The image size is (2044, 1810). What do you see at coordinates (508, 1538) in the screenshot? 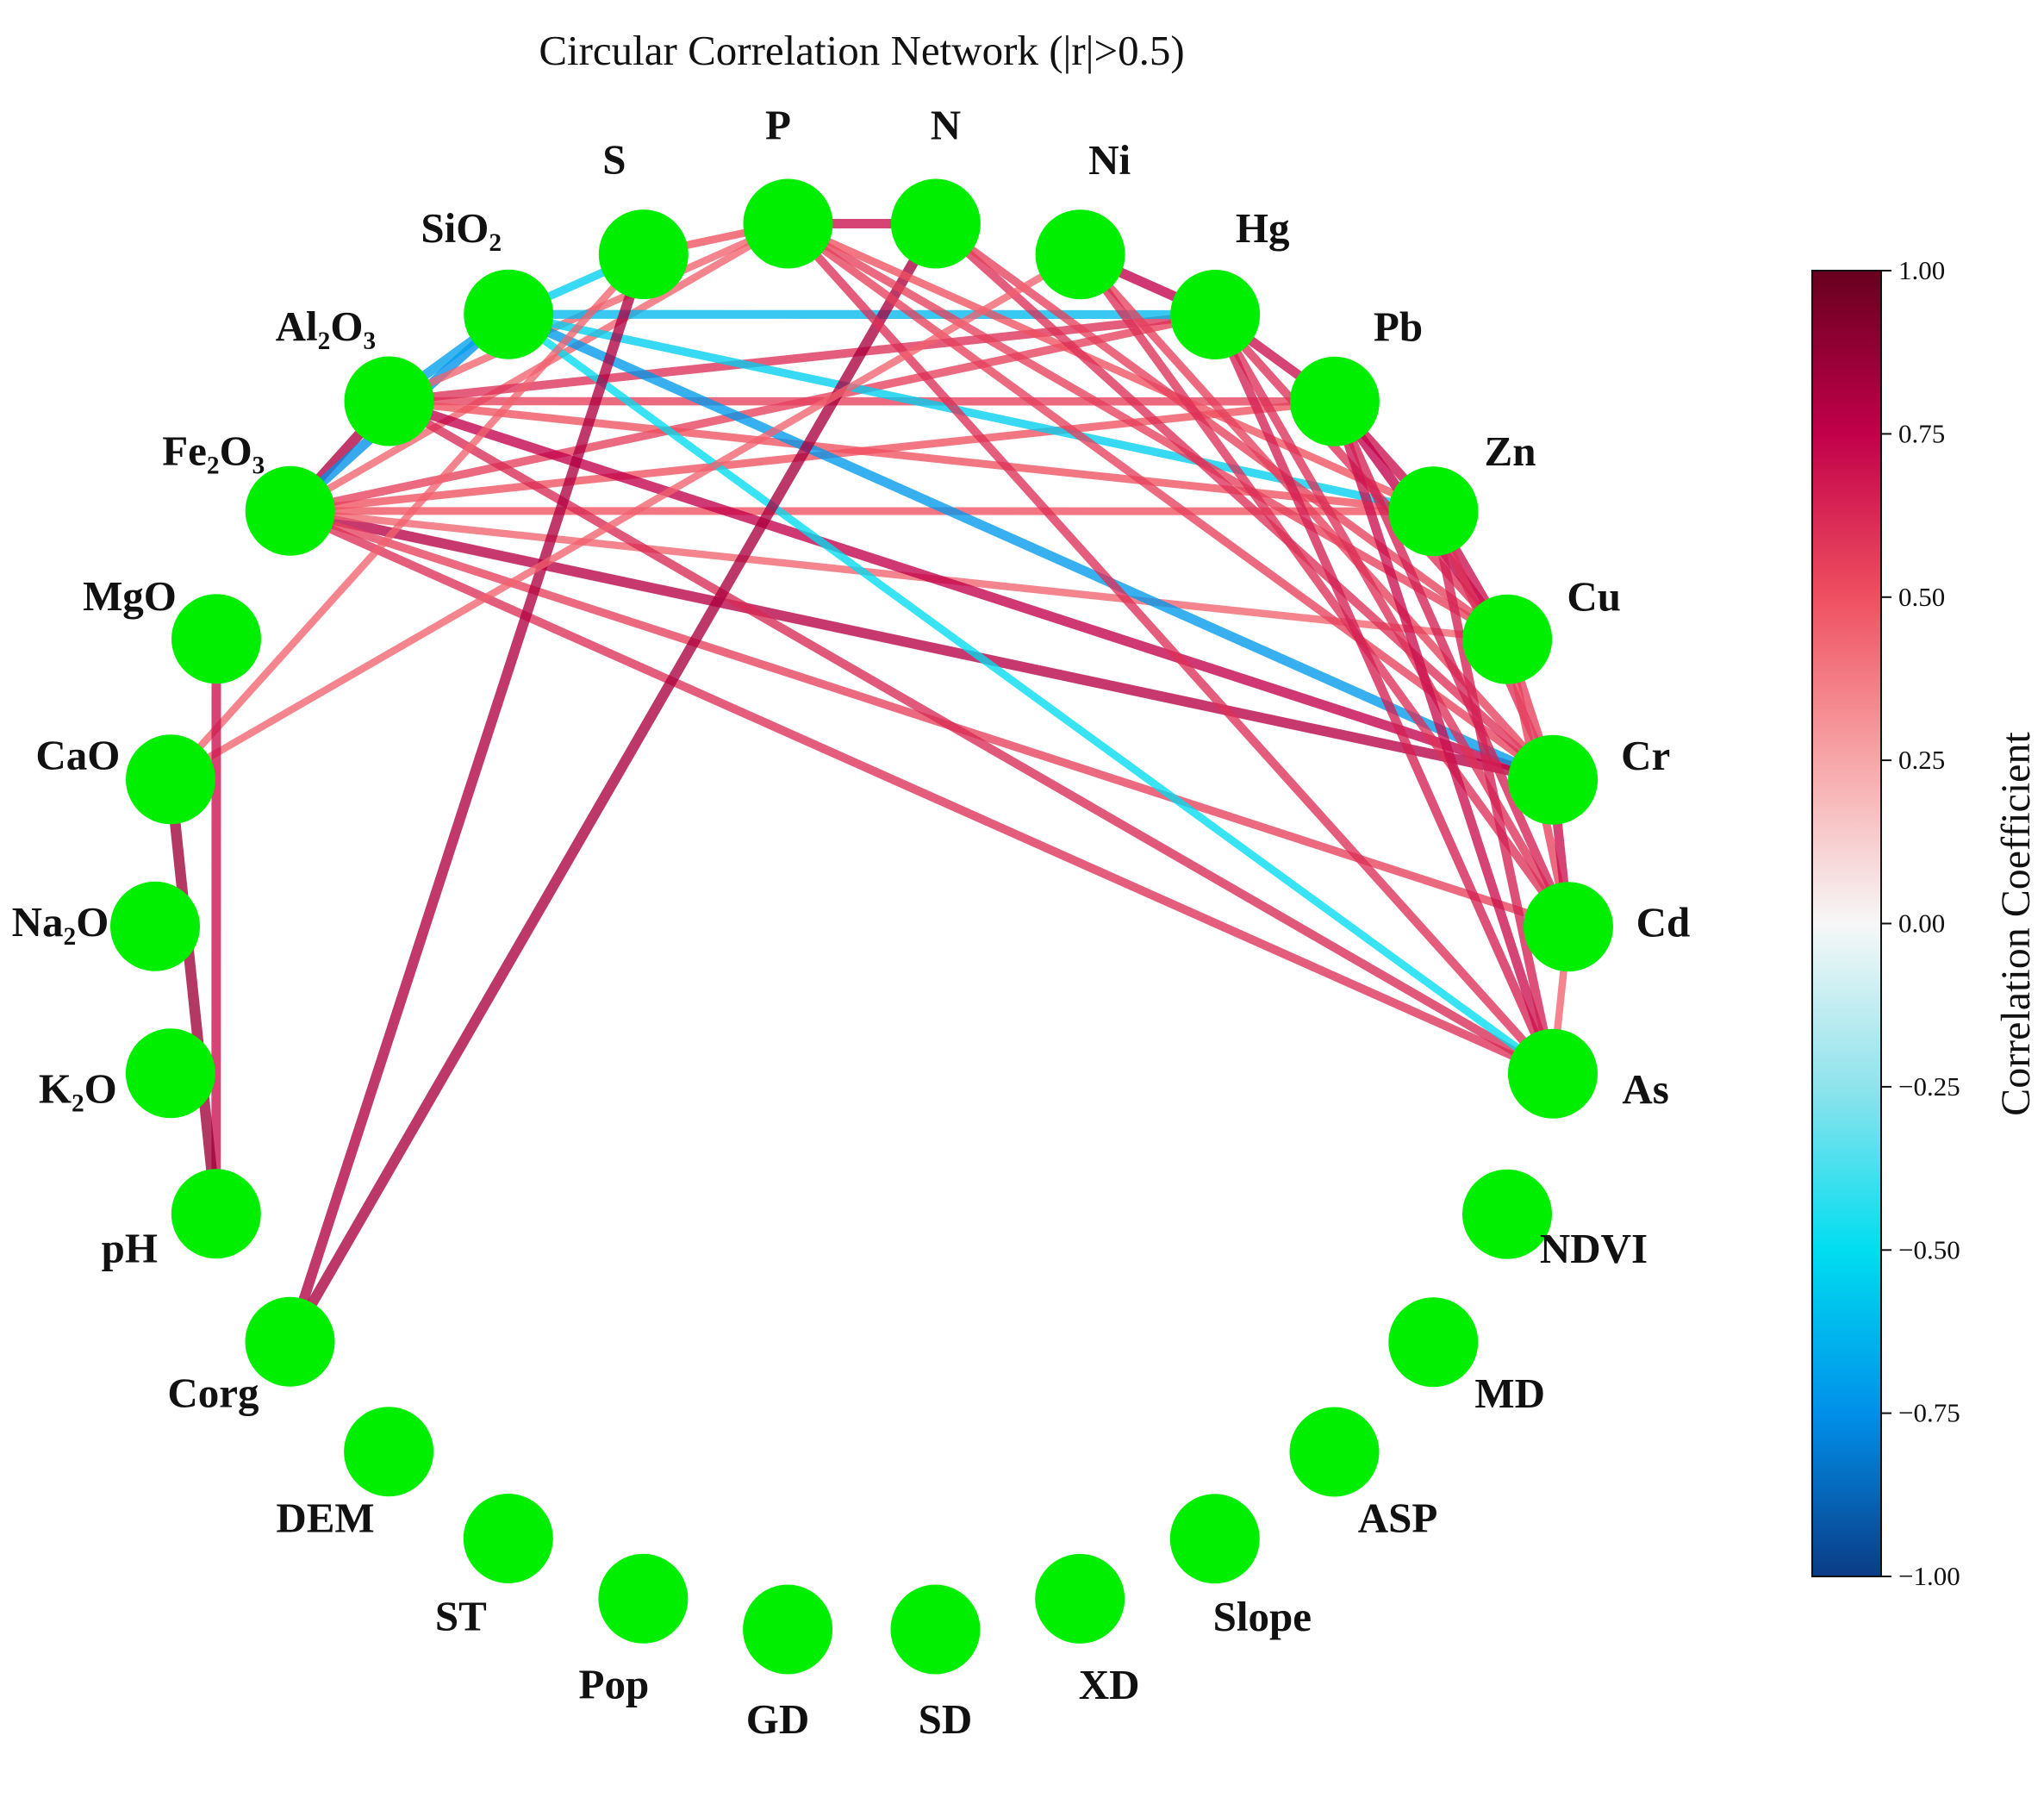
I see `node-st` at bounding box center [508, 1538].